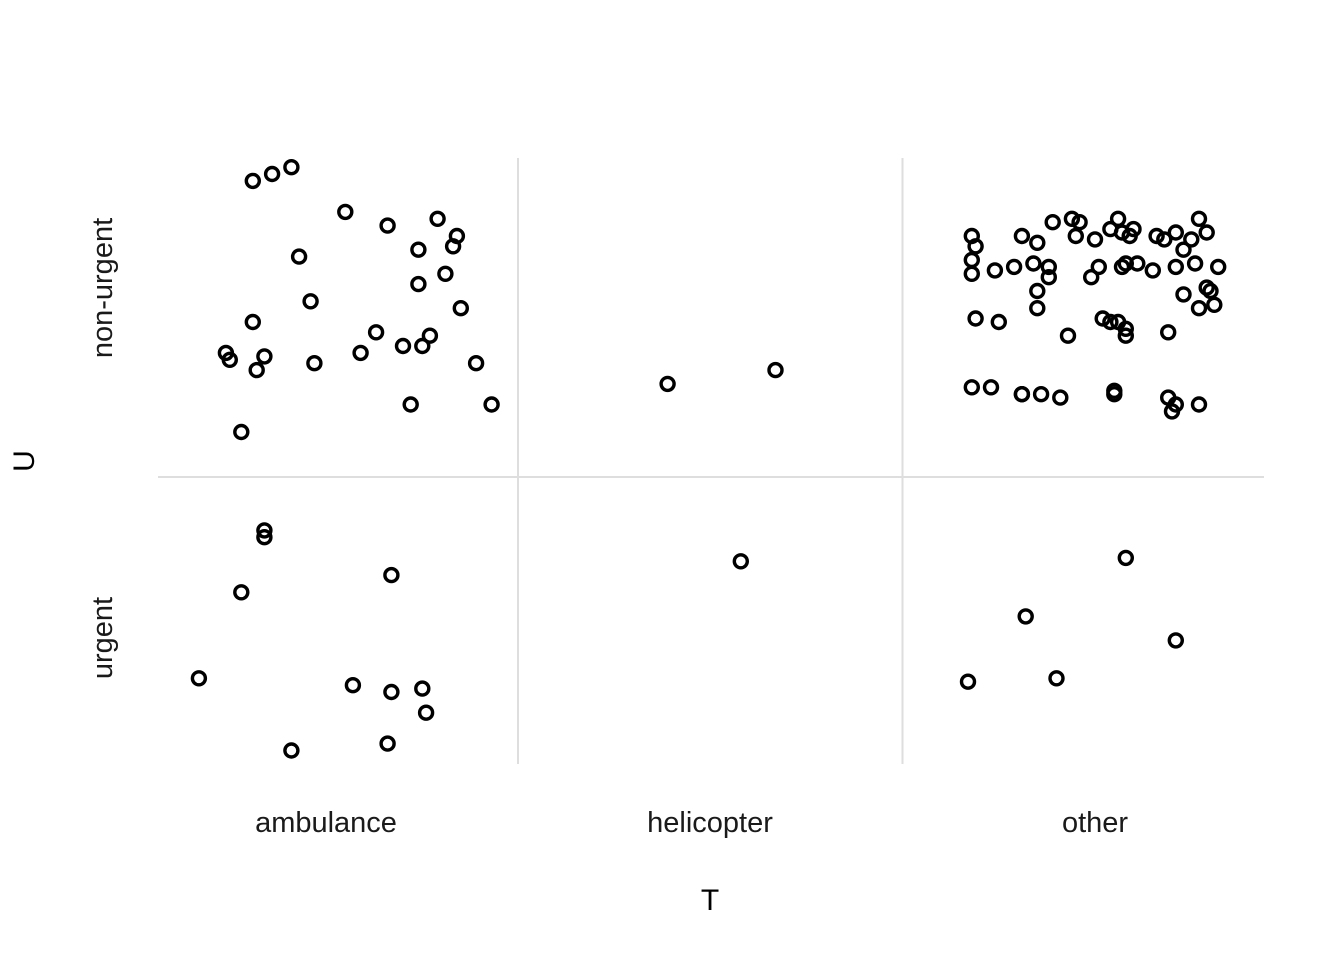  Describe the element at coordinates (103, 448) in the screenshot. I see `y-tick-labels: urgent non-urgent` at that location.